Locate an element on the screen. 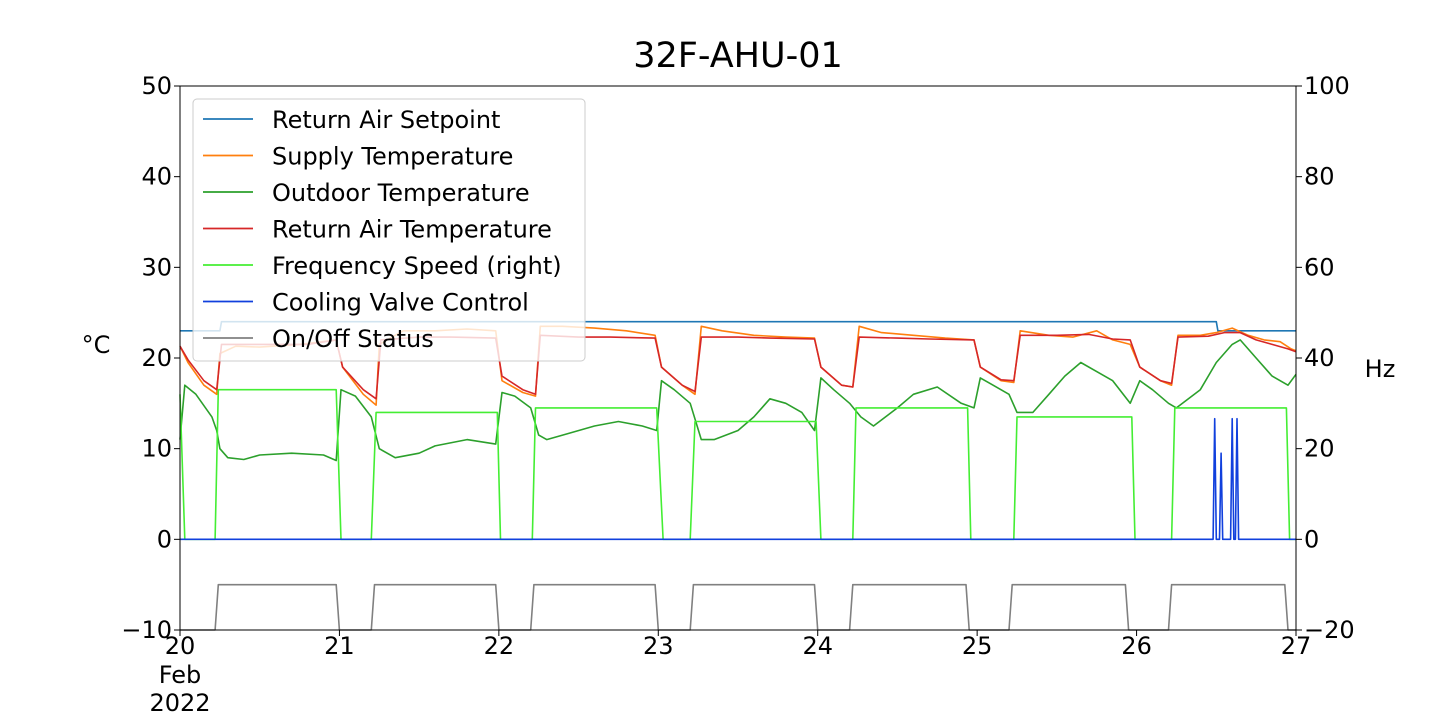 The image size is (1440, 724). legend-label: Frequency Speed (right) is located at coordinates (417, 266).